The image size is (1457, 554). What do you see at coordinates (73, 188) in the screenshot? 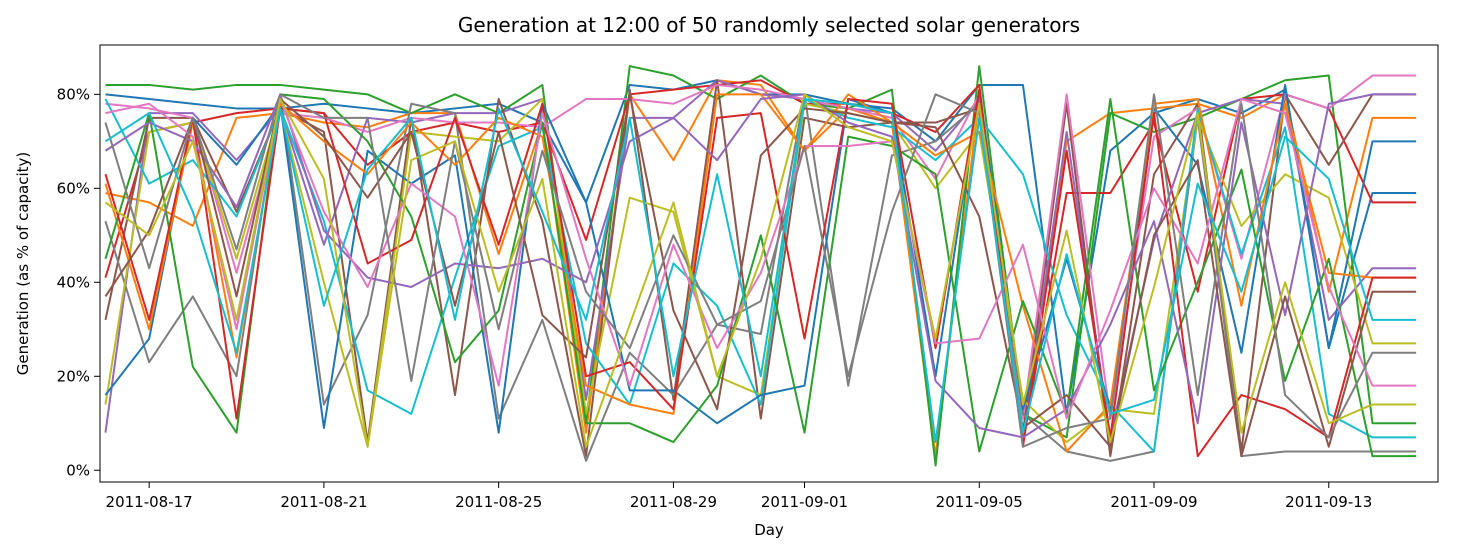
I see `y-tick-label: 60%` at bounding box center [73, 188].